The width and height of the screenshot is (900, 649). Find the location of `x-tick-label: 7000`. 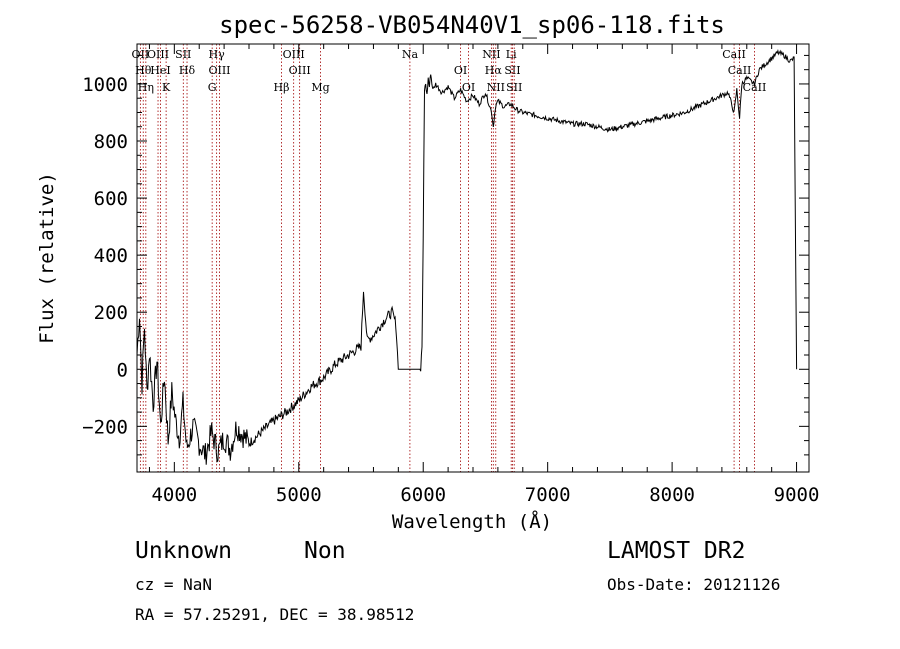

x-tick-label: 7000 is located at coordinates (548, 495).